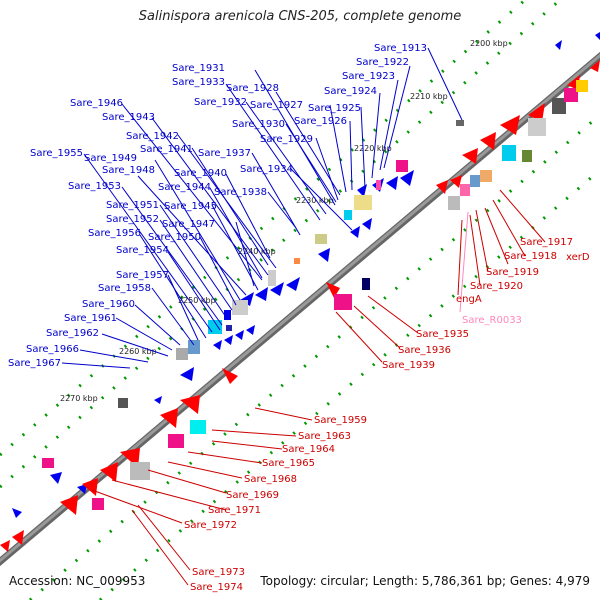 The image size is (600, 600). What do you see at coordinates (132, 219) in the screenshot?
I see `gene-label: Sare_1952` at bounding box center [132, 219].